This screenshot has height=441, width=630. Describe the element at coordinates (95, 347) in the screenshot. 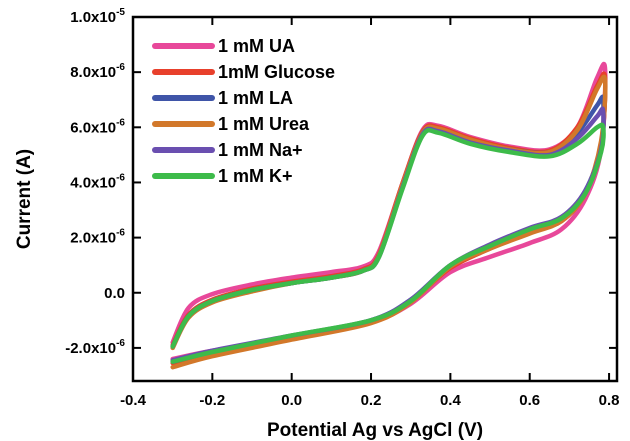

I see `y-tick-label: -2.0x10⁻⁶` at that location.